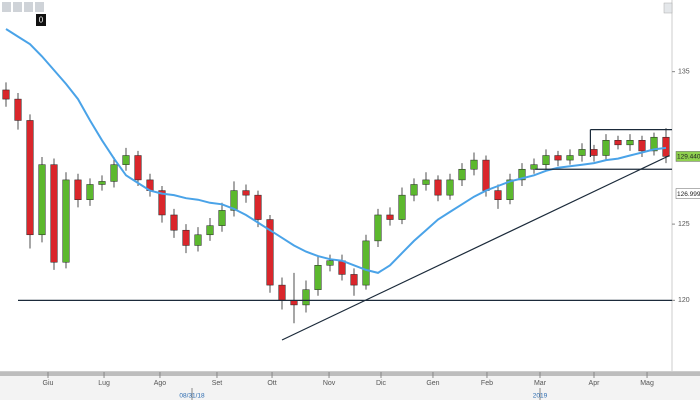 This screenshot has width=700, height=400. What do you see at coordinates (48, 383) in the screenshot?
I see `x-tick-label: Giu` at bounding box center [48, 383].